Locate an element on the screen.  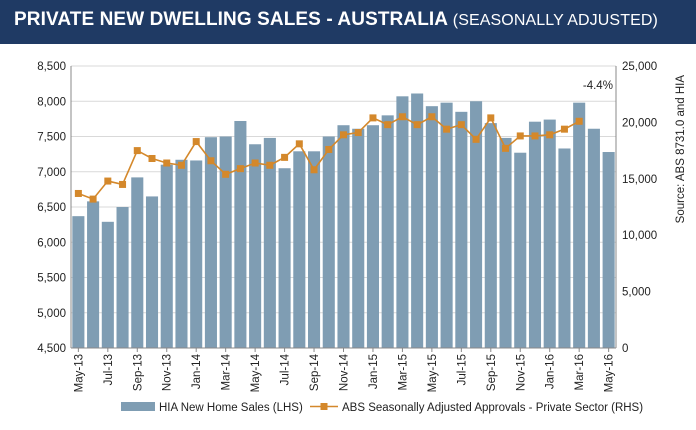
x-tick-label: Nov-14 is located at coordinates (345, 372).